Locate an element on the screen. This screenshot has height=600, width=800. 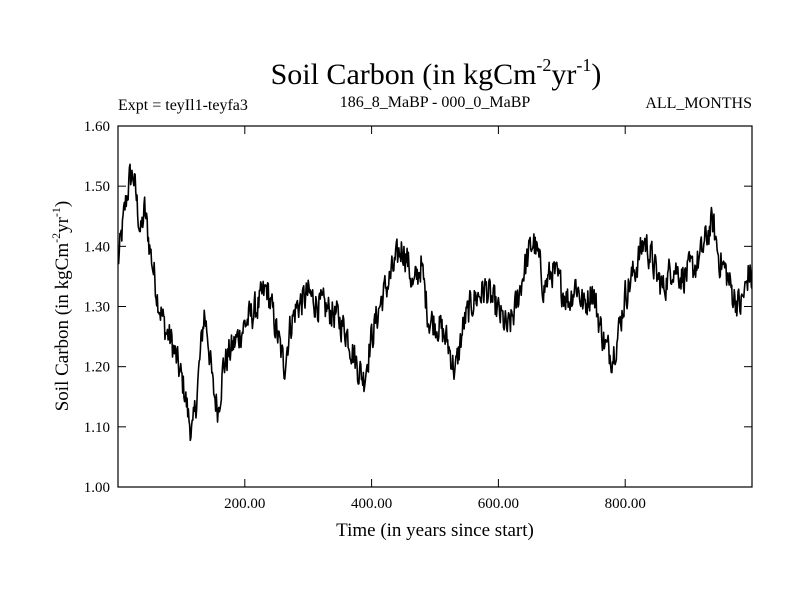
experiment-label: Expt = teyIl1-teyfa3 is located at coordinates (183, 105).